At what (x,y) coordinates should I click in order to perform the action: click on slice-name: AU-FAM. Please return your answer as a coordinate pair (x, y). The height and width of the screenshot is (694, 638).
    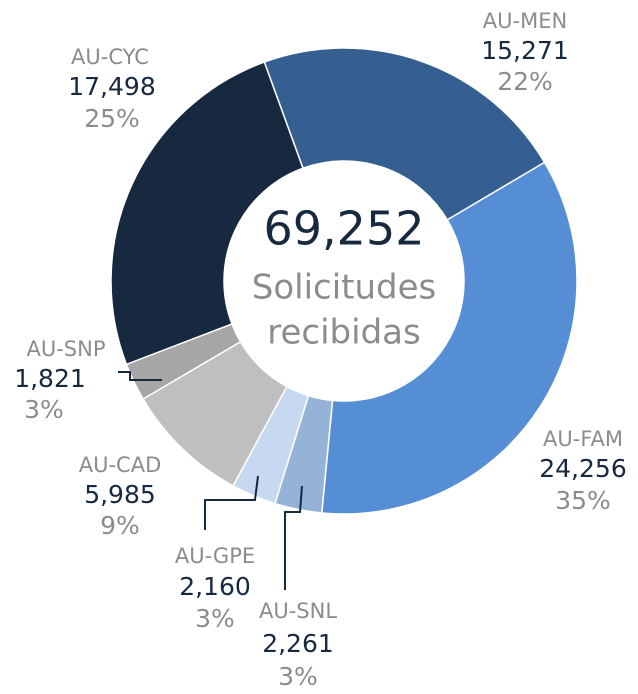
    Looking at the image, I should click on (583, 439).